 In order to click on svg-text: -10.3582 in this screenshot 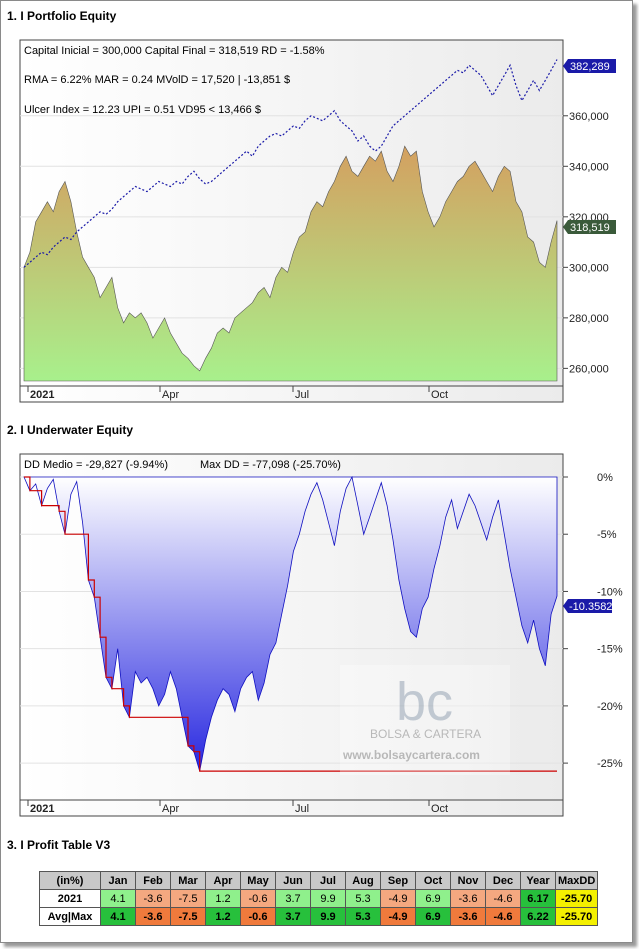, I will do `click(590, 607)`.